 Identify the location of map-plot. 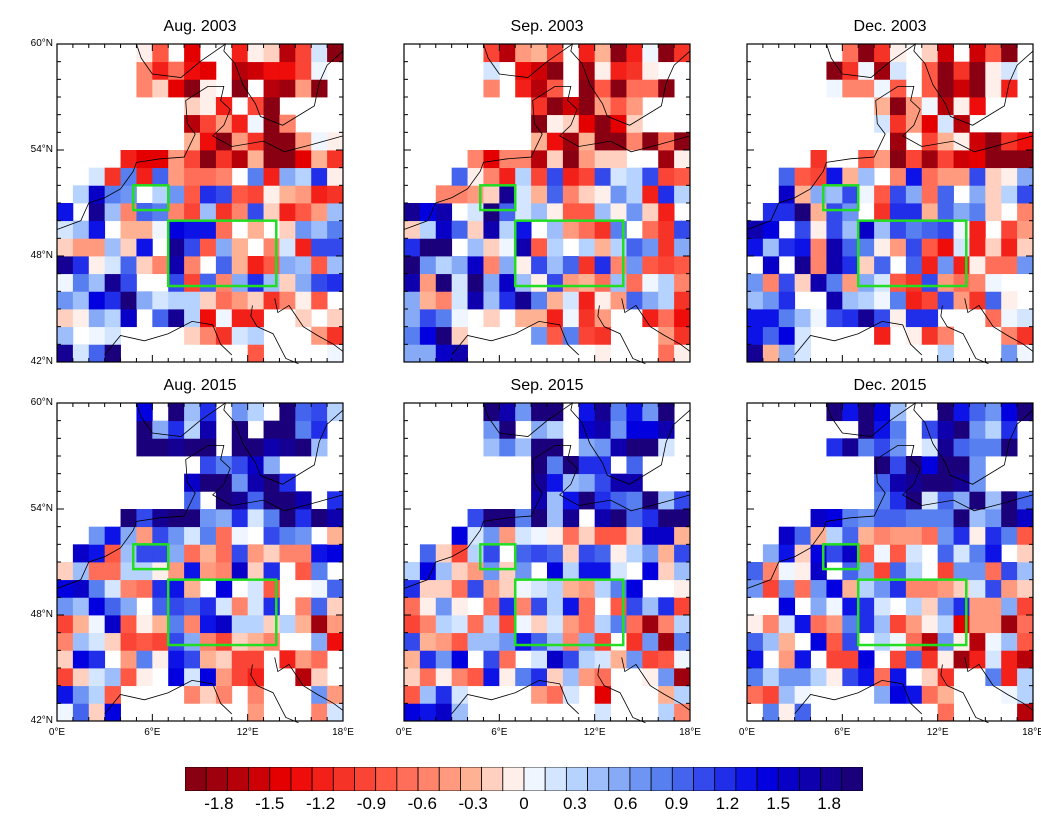
(890, 204).